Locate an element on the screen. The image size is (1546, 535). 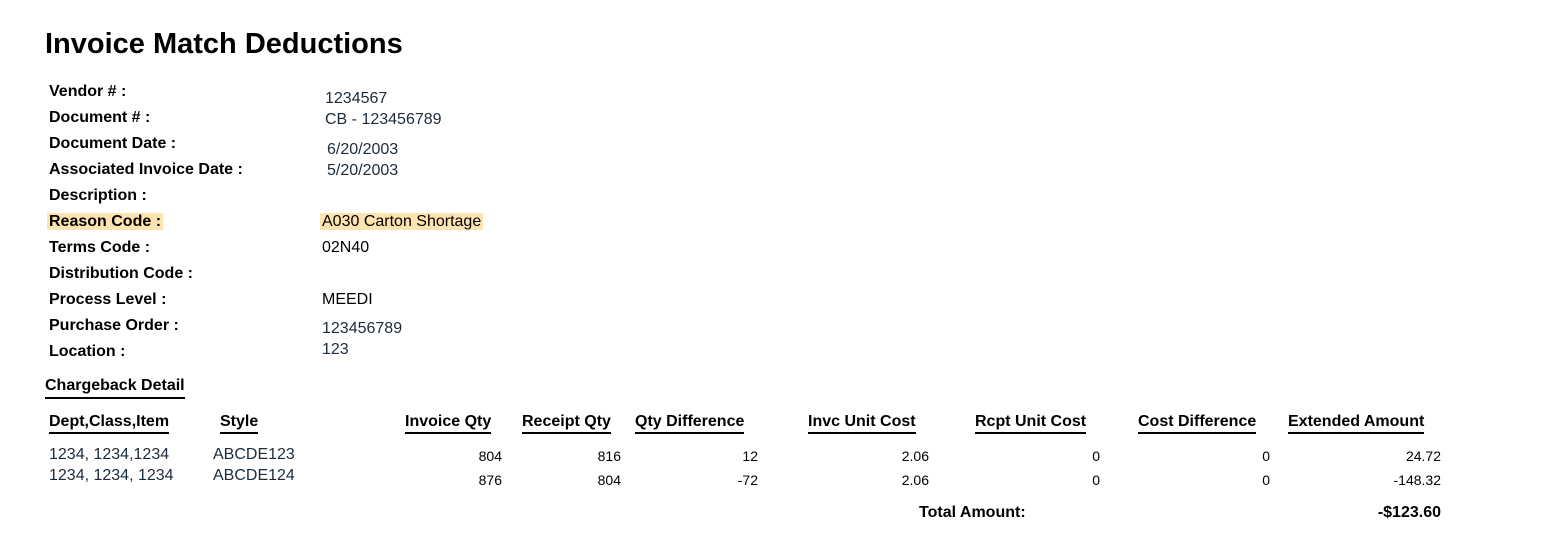
col-style: Style is located at coordinates (239, 423).